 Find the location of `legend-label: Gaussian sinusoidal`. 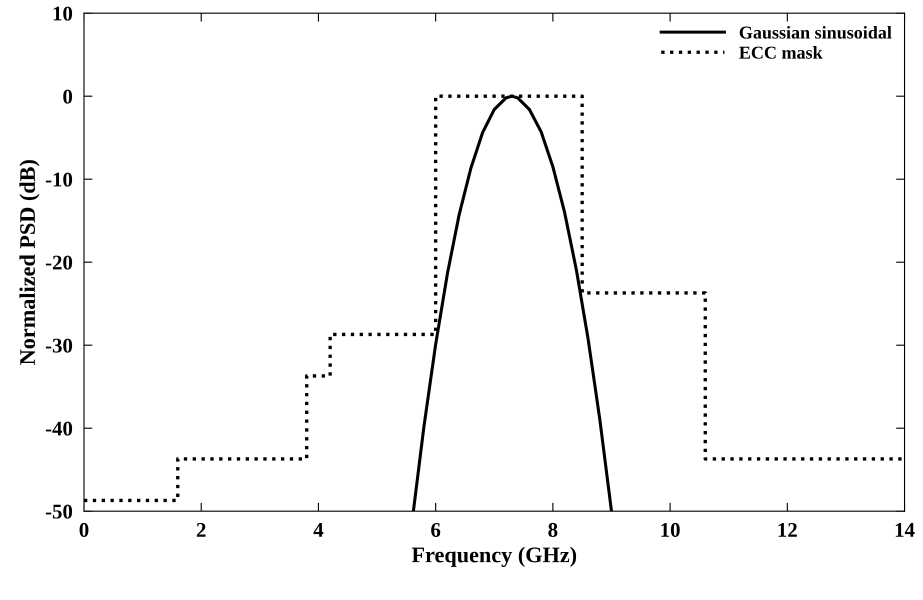

legend-label: Gaussian sinusoidal is located at coordinates (816, 32).